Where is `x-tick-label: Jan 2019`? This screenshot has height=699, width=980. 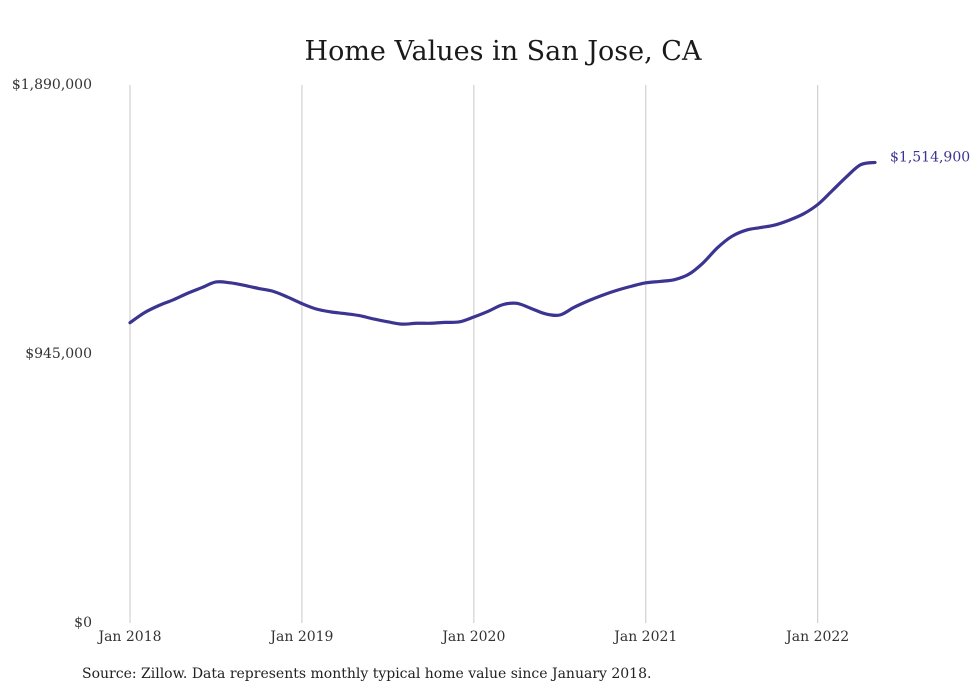 x-tick-label: Jan 2019 is located at coordinates (300, 637).